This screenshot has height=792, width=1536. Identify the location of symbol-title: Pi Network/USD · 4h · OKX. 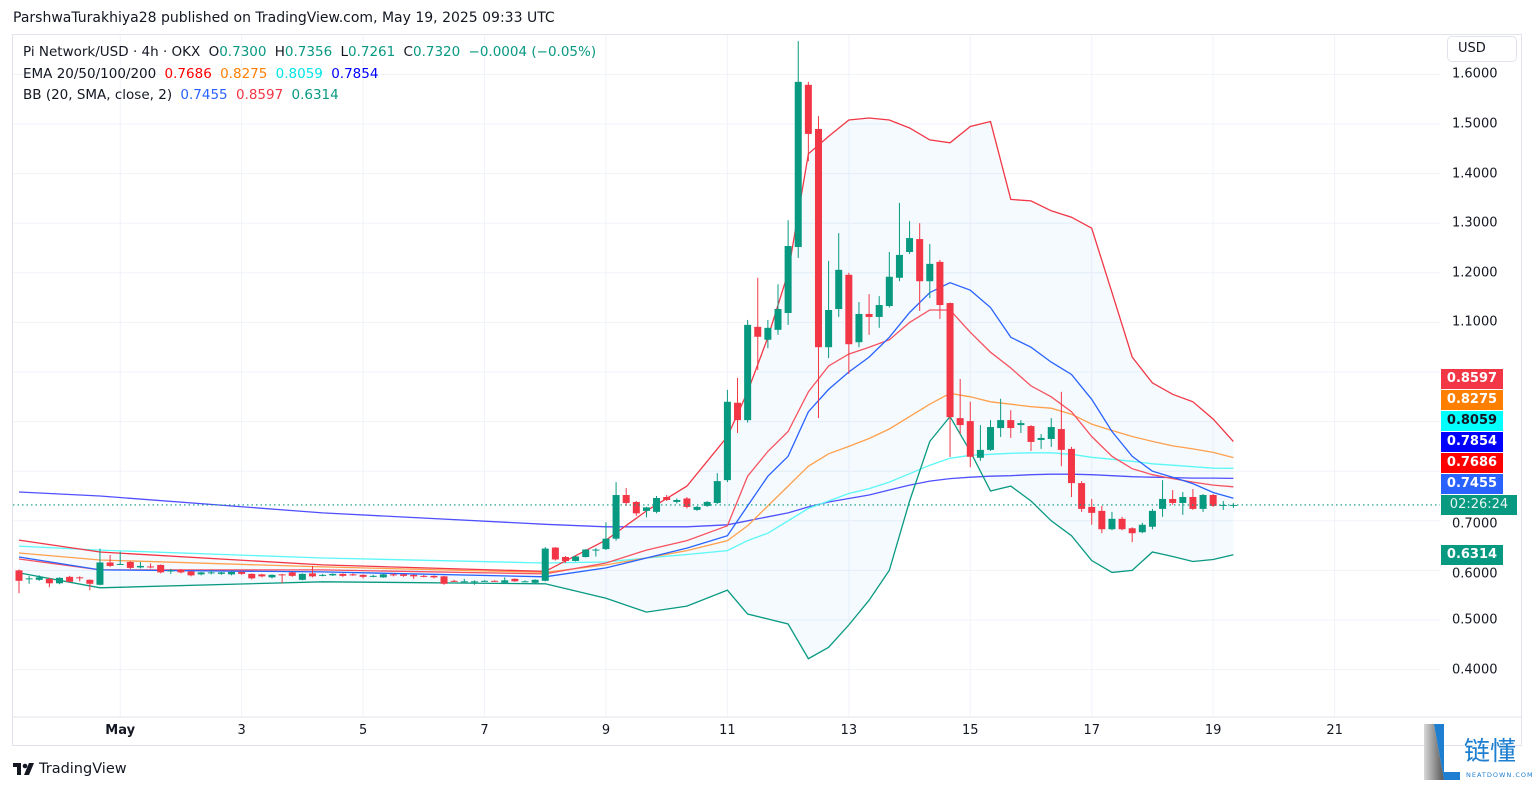
(112, 52).